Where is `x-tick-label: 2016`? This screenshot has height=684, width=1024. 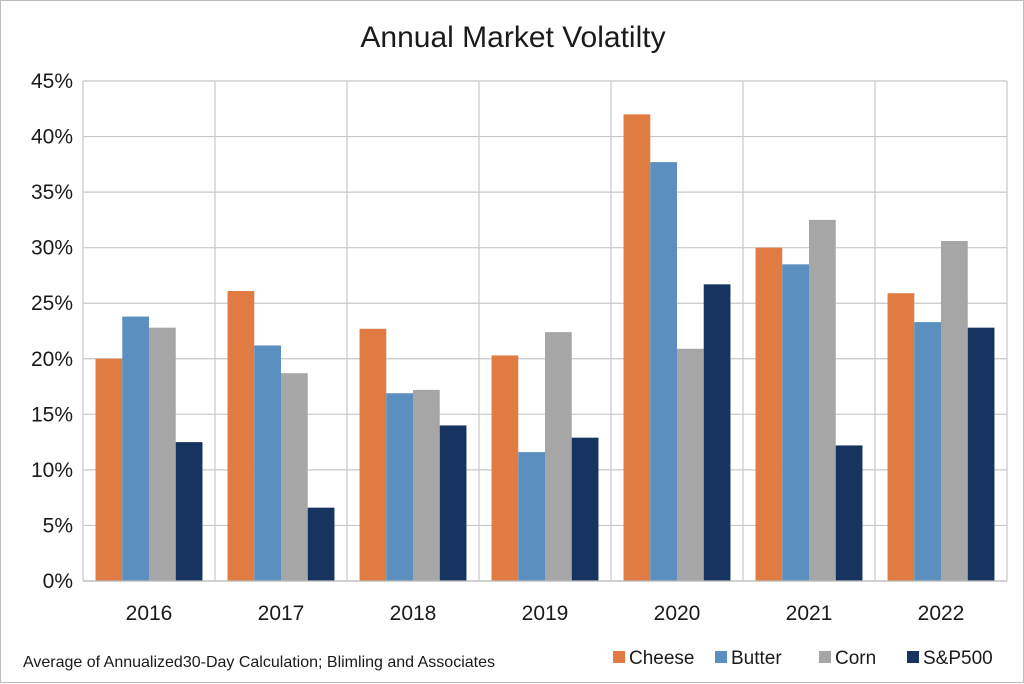 x-tick-label: 2016 is located at coordinates (149, 613).